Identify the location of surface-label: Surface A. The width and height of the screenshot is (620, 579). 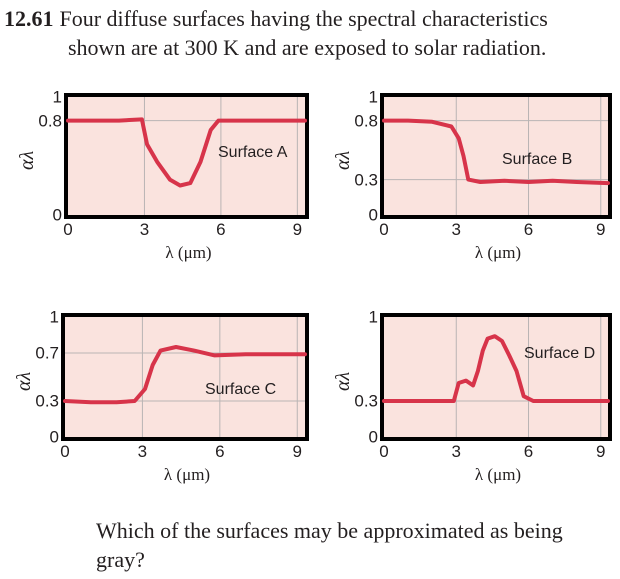
(253, 152).